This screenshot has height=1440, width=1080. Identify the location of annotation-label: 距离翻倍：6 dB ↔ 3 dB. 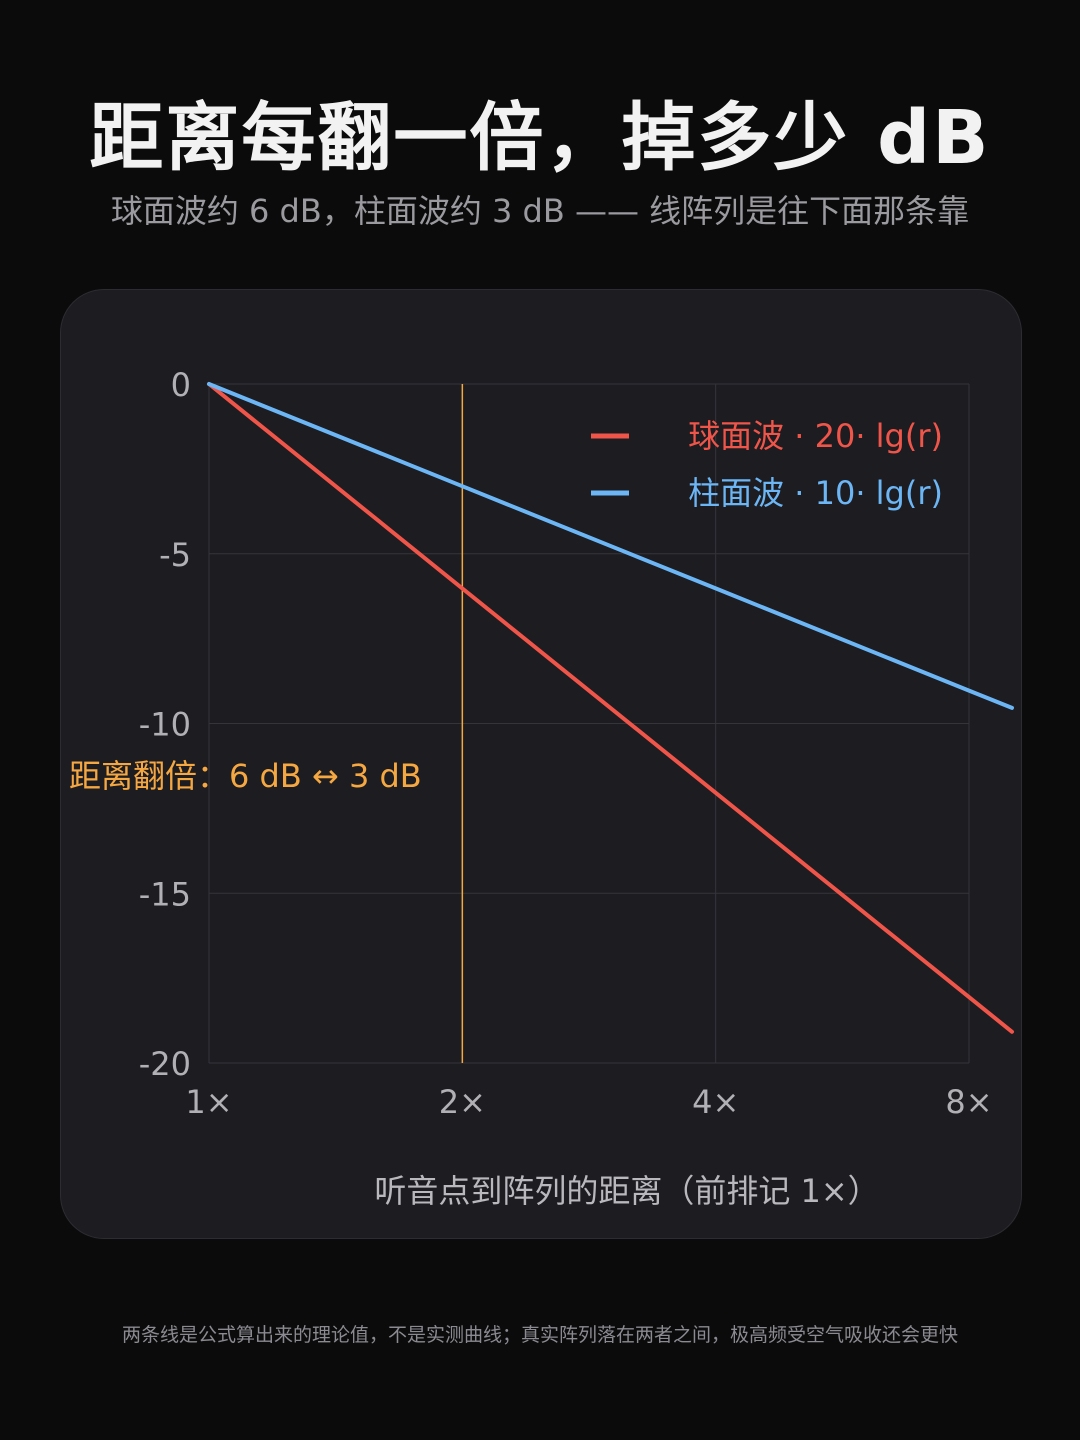
(245, 776).